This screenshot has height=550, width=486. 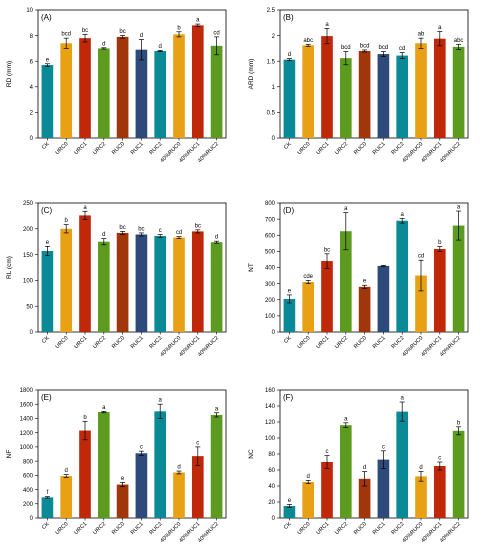 What do you see at coordinates (327, 452) in the screenshot?
I see `significance-letter: c` at bounding box center [327, 452].